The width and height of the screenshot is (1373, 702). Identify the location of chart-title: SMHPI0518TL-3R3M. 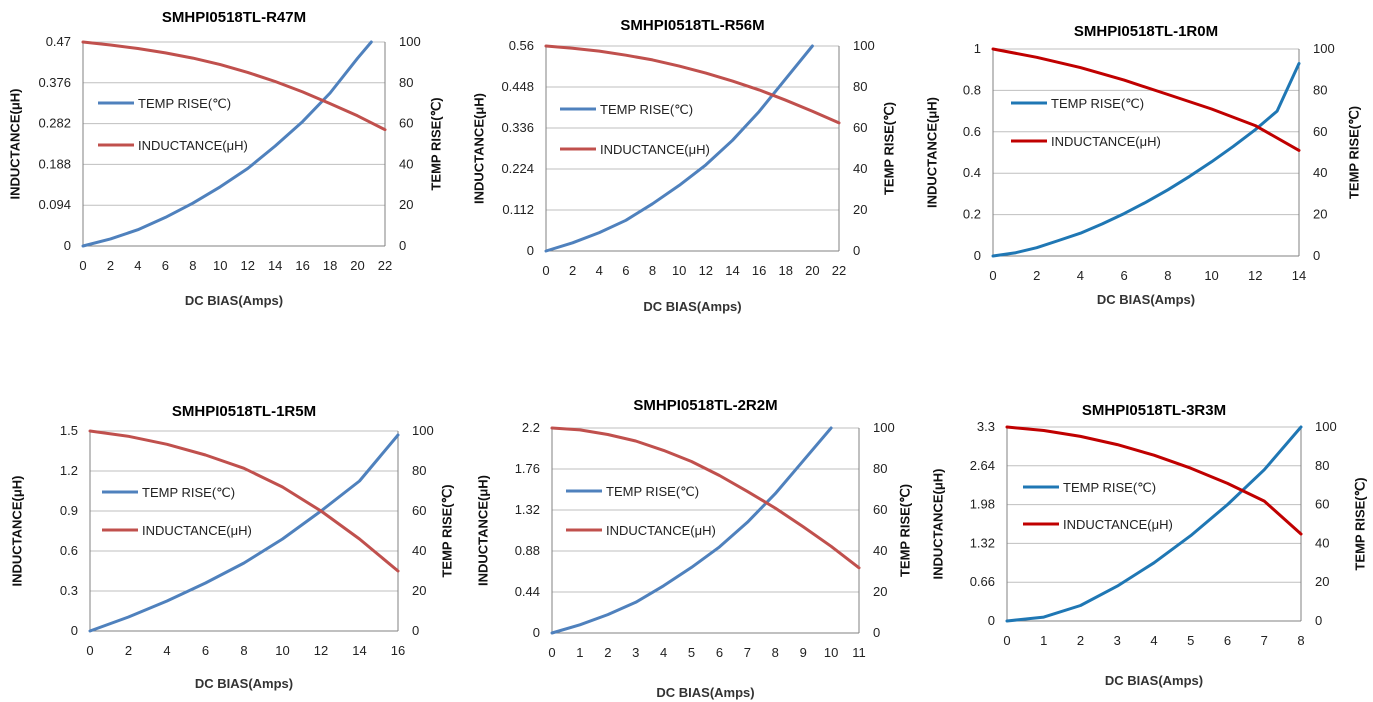
(1154, 410).